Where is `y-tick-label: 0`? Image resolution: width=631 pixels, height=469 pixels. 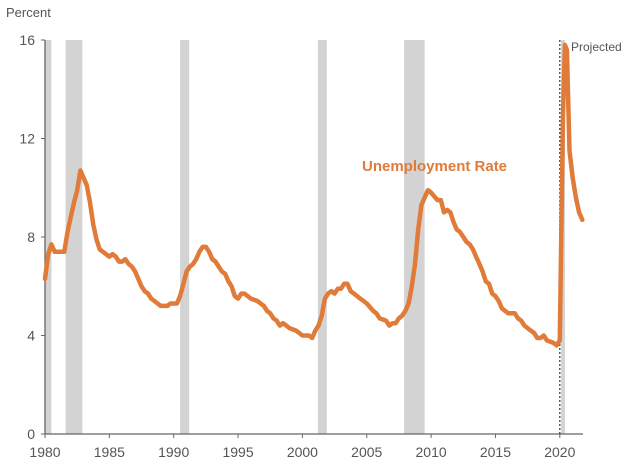
y-tick-label: 0 is located at coordinates (31, 434).